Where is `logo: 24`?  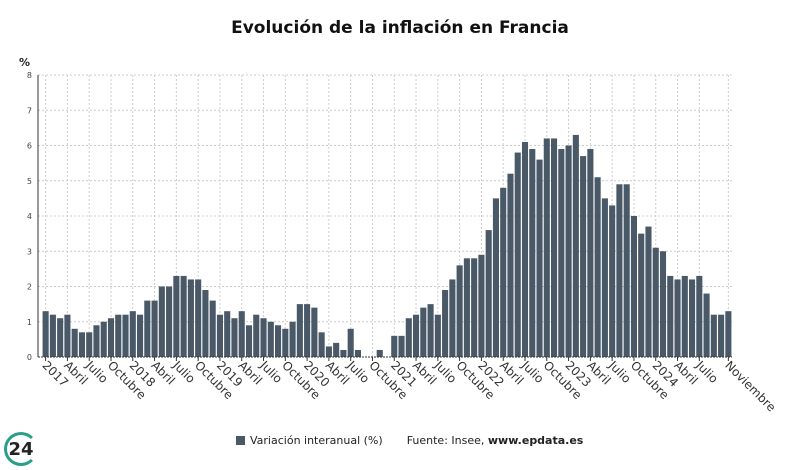 logo: 24 is located at coordinates (21, 449).